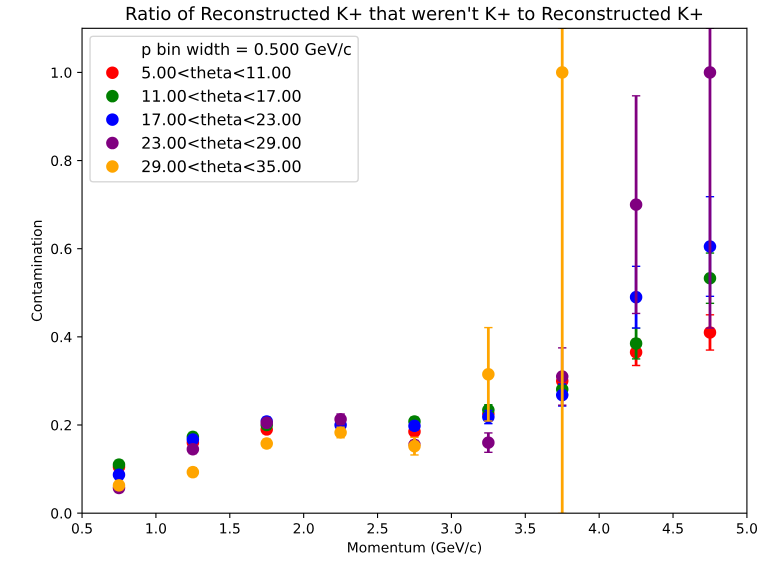 The image size is (774, 567). I want to click on y-tick-label: 1.0, so click(62, 72).